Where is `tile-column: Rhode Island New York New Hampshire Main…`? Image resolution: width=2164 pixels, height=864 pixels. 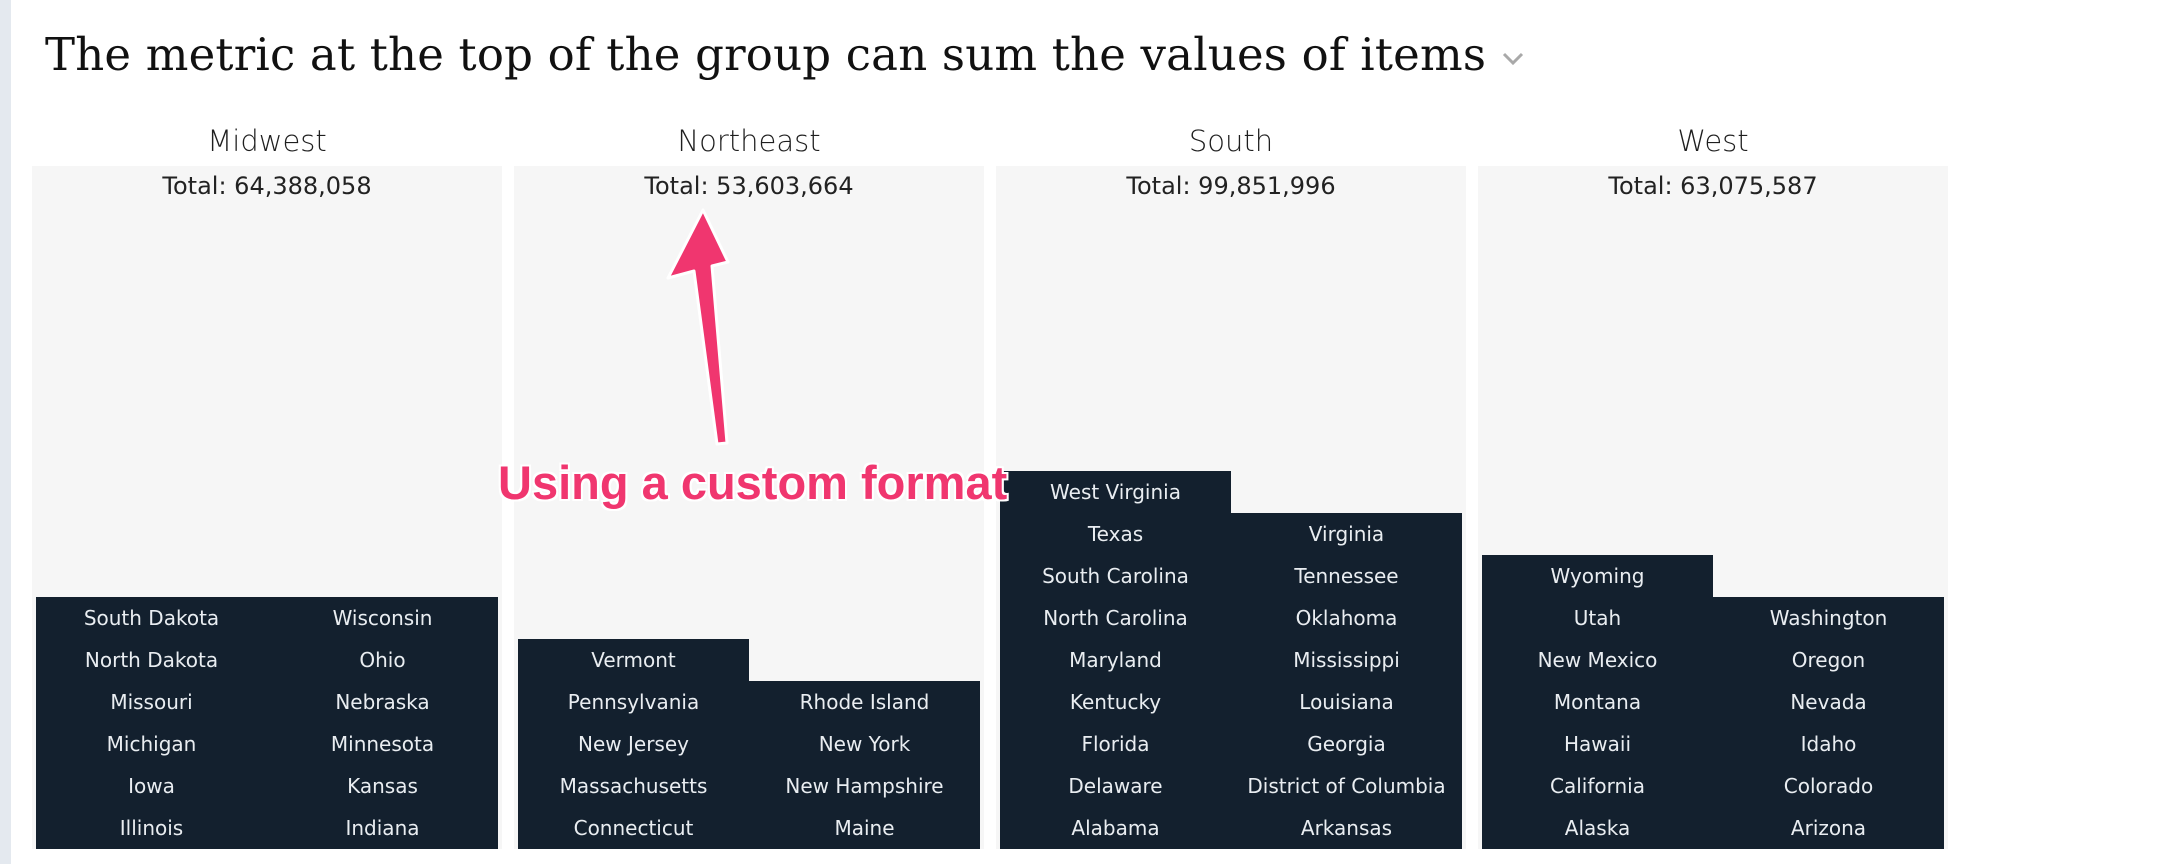
tile-column: Rhode Island New York New Hampshire Main… is located at coordinates (864, 765).